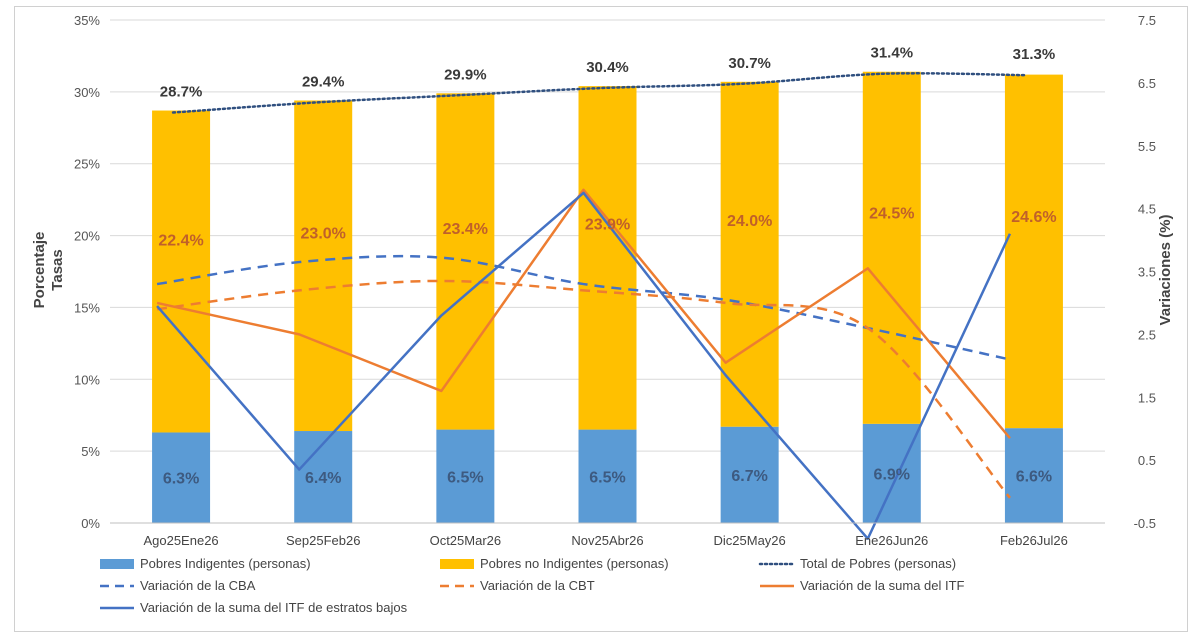 The height and width of the screenshot is (637, 1200). Describe the element at coordinates (892, 53) in the screenshot. I see `label-total-pobres: 31.4%` at that location.